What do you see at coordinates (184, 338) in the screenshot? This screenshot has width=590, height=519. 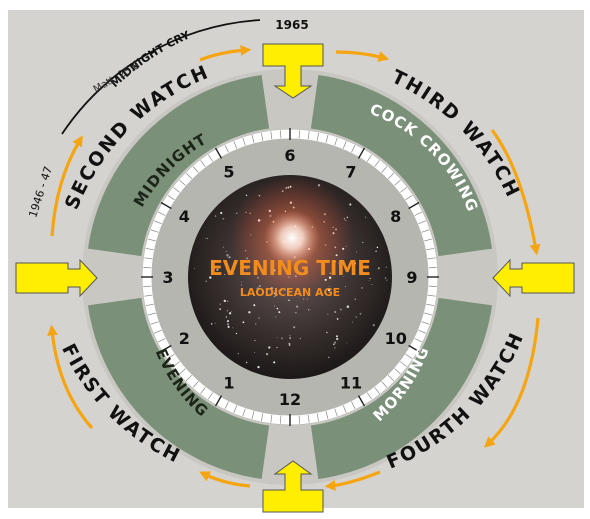 I see `hour-number-2: 2` at bounding box center [184, 338].